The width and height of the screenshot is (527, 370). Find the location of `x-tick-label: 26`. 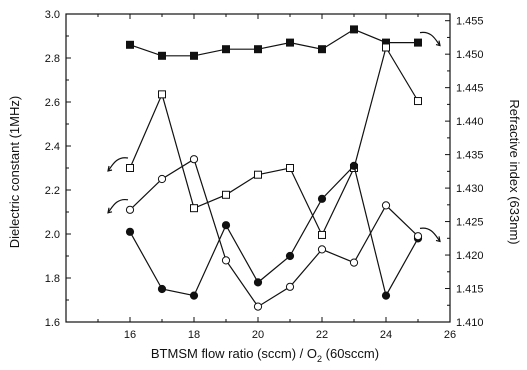

x-tick-label: 26 is located at coordinates (450, 335).